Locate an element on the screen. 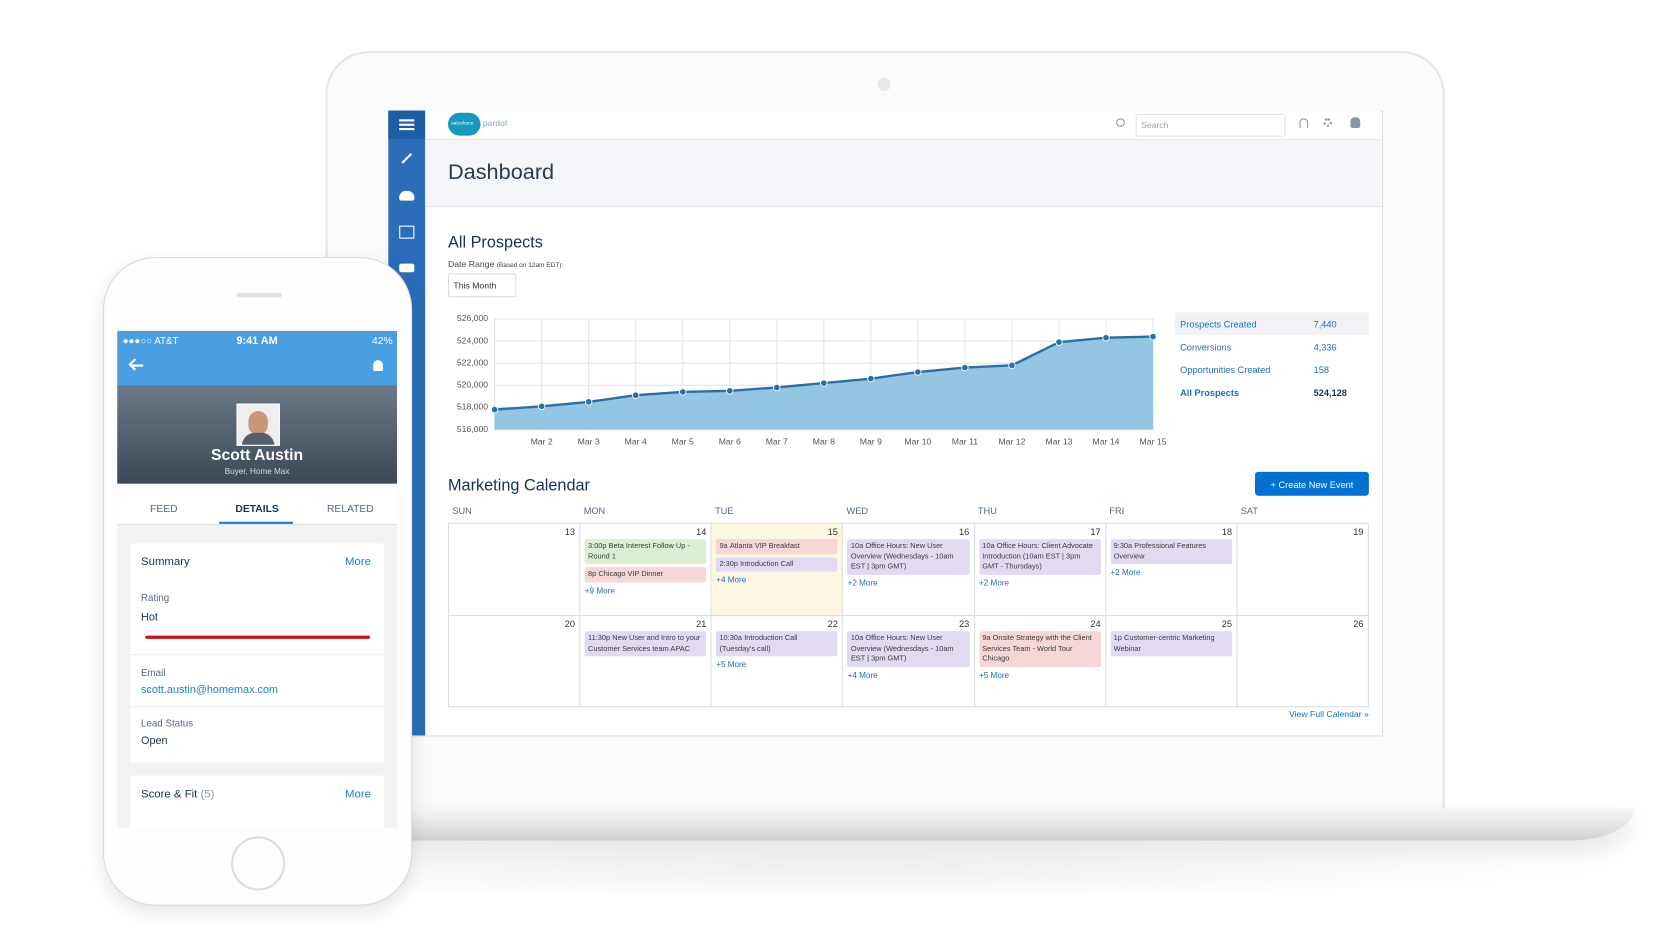 This screenshot has width=1677, height=931. event-text: Atlanta VIP Breakfast is located at coordinates (764, 546).